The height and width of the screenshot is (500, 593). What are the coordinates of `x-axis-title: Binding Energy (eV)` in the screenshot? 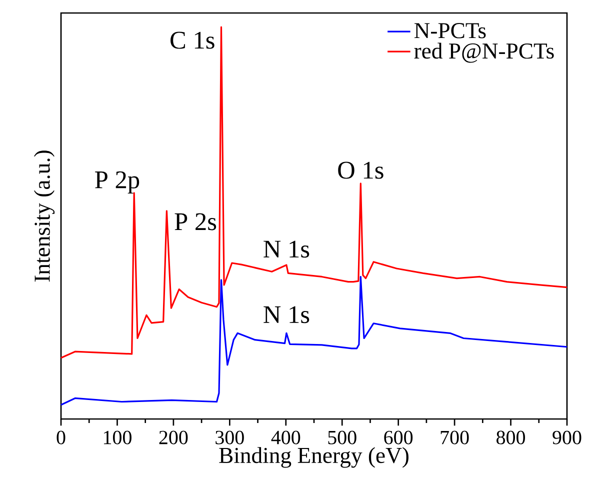 It's located at (313, 457).